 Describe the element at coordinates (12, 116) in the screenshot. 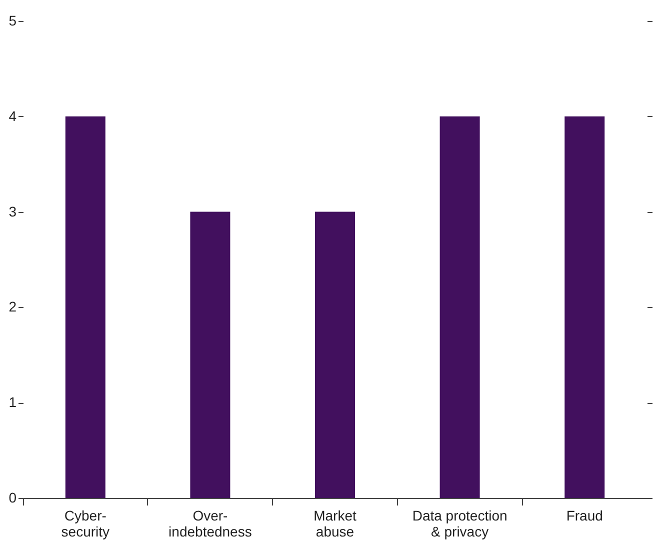

I see `y-tick-label: 4` at that location.